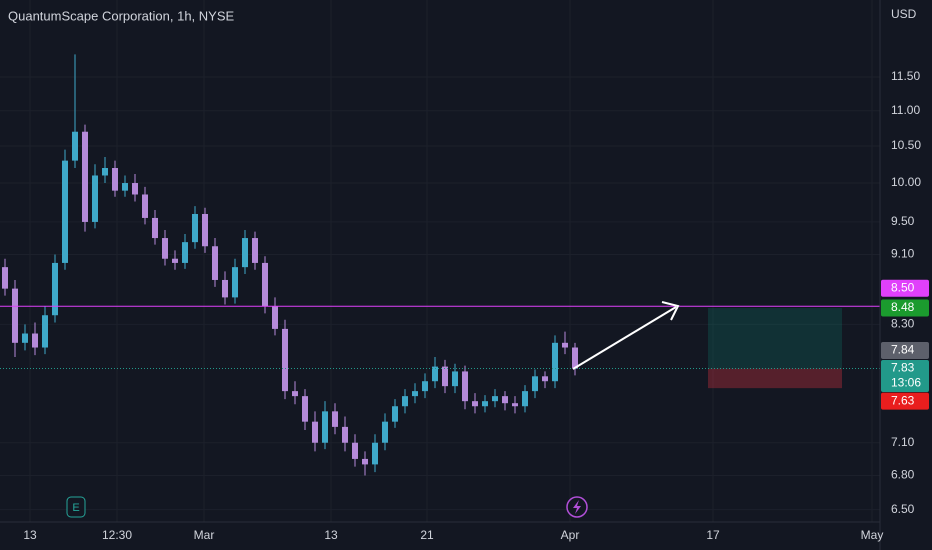 Image resolution: width=932 pixels, height=550 pixels. I want to click on profit-zone, so click(775, 338).